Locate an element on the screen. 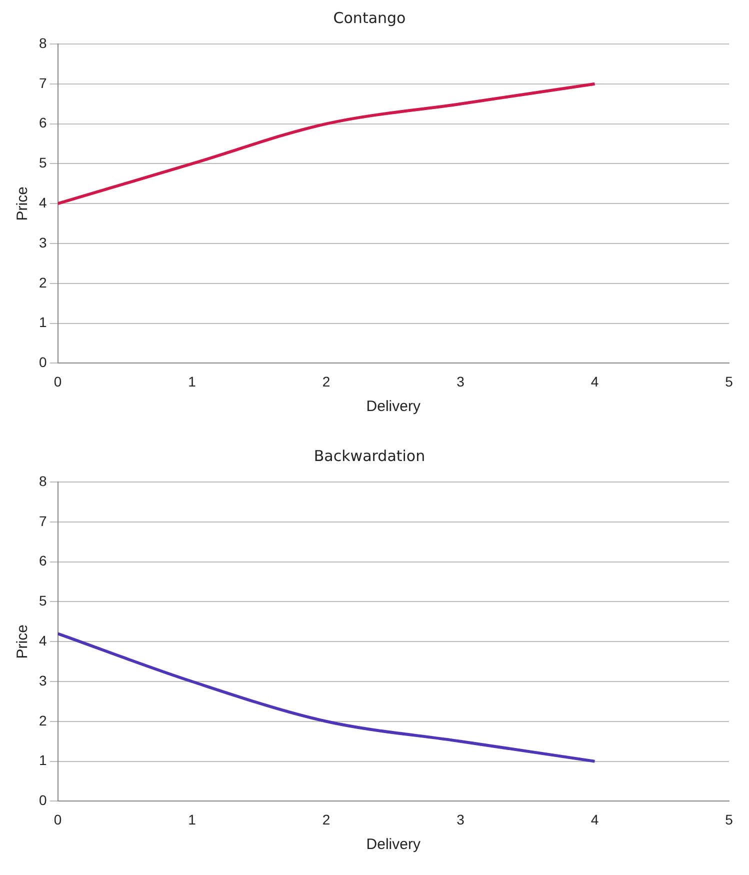 This screenshot has height=875, width=749. chart-title: Contango is located at coordinates (369, 17).